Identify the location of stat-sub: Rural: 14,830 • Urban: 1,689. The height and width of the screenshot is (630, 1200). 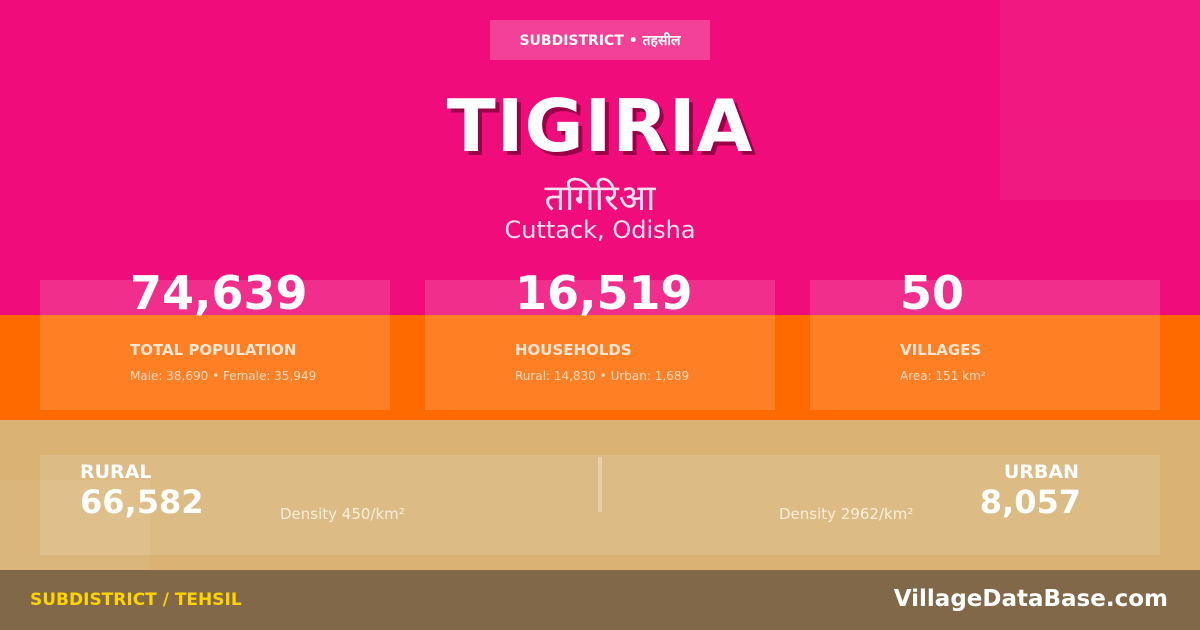
(602, 376).